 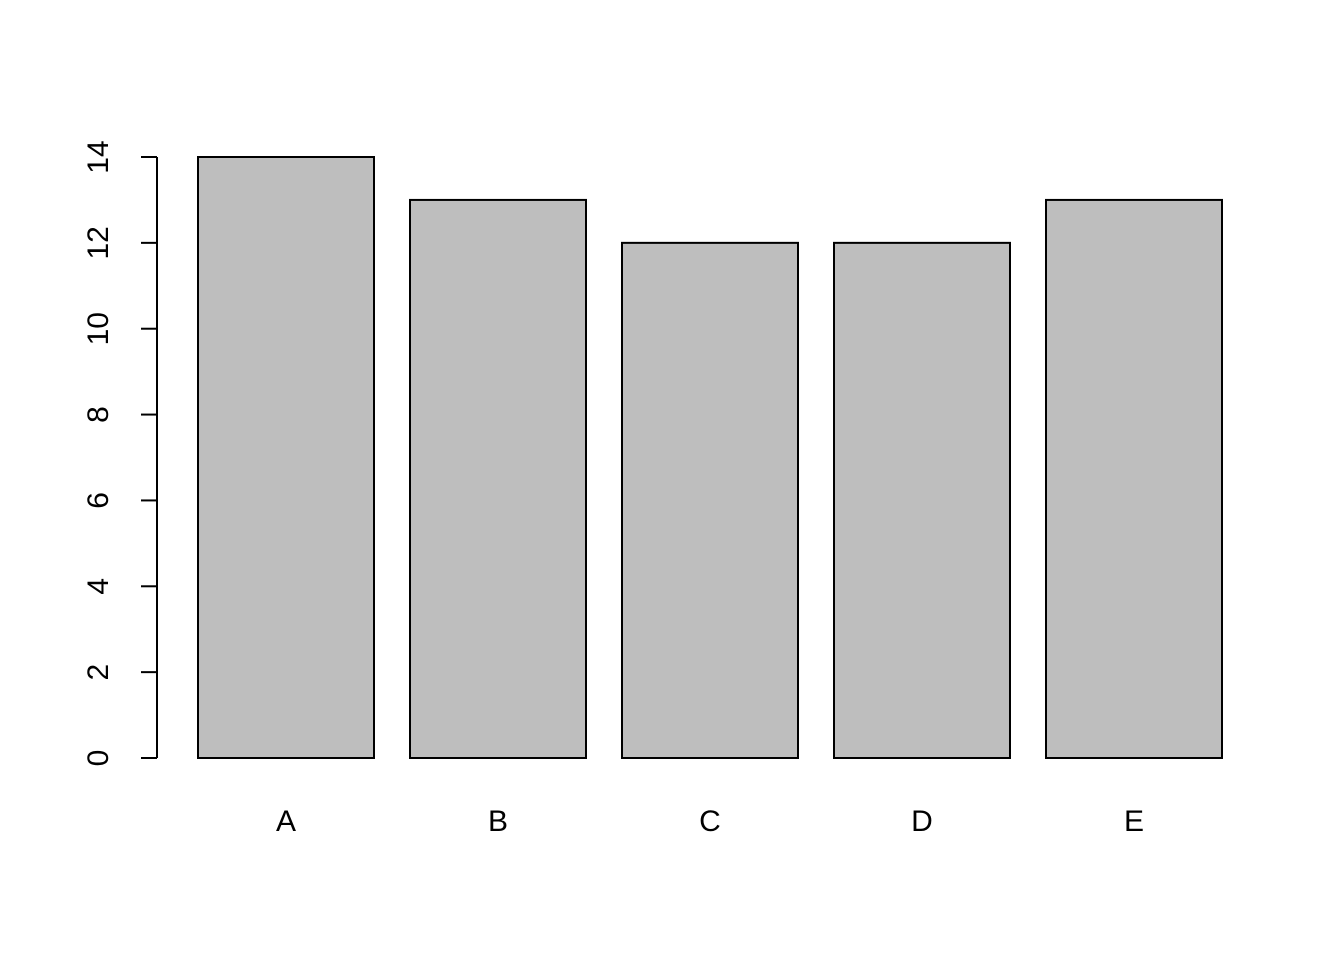 What do you see at coordinates (98, 242) in the screenshot?
I see `y-tick-label-12: 12` at bounding box center [98, 242].